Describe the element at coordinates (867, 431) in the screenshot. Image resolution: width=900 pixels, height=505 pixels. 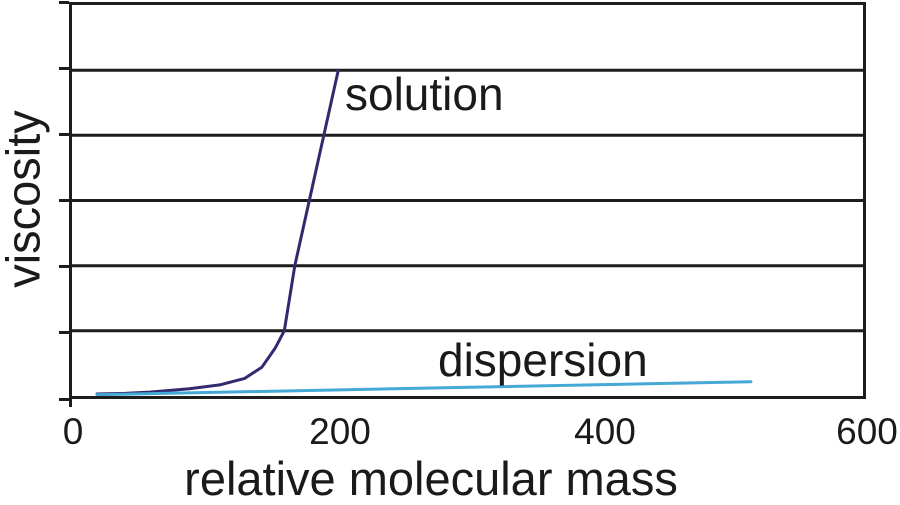
I see `x-tick-label-600: 600` at that location.